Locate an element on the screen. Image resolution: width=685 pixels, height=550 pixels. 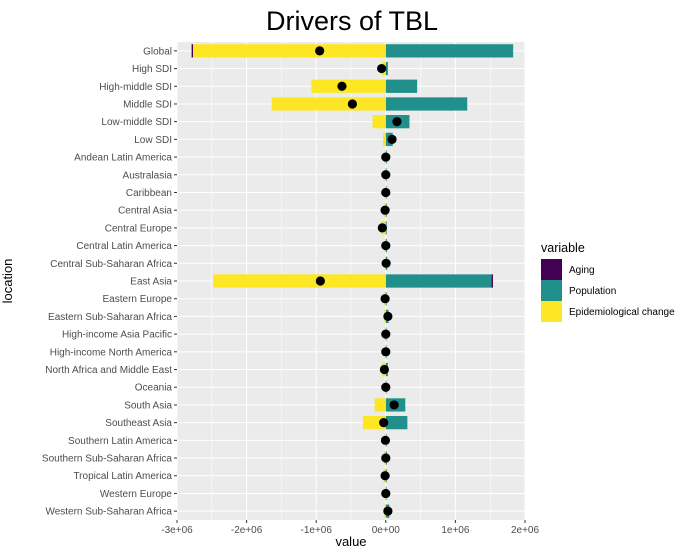
y-tick-label: High SDI is located at coordinates (152, 69).